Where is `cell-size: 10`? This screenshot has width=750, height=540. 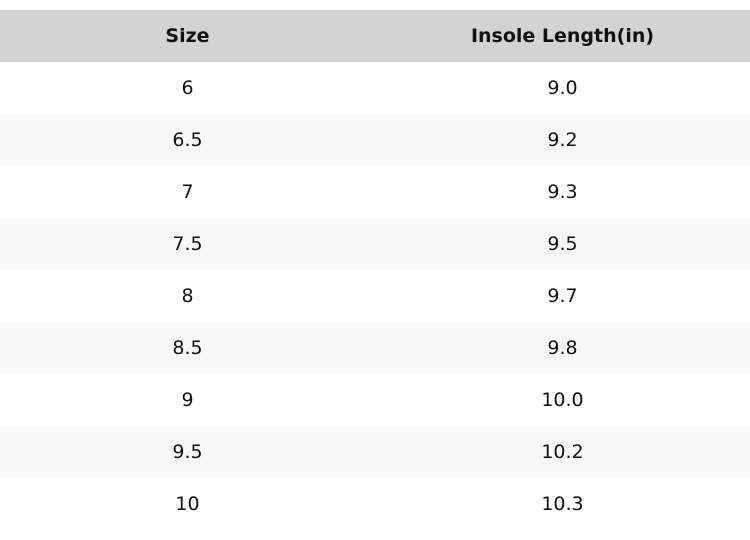
cell-size: 10 is located at coordinates (187, 504).